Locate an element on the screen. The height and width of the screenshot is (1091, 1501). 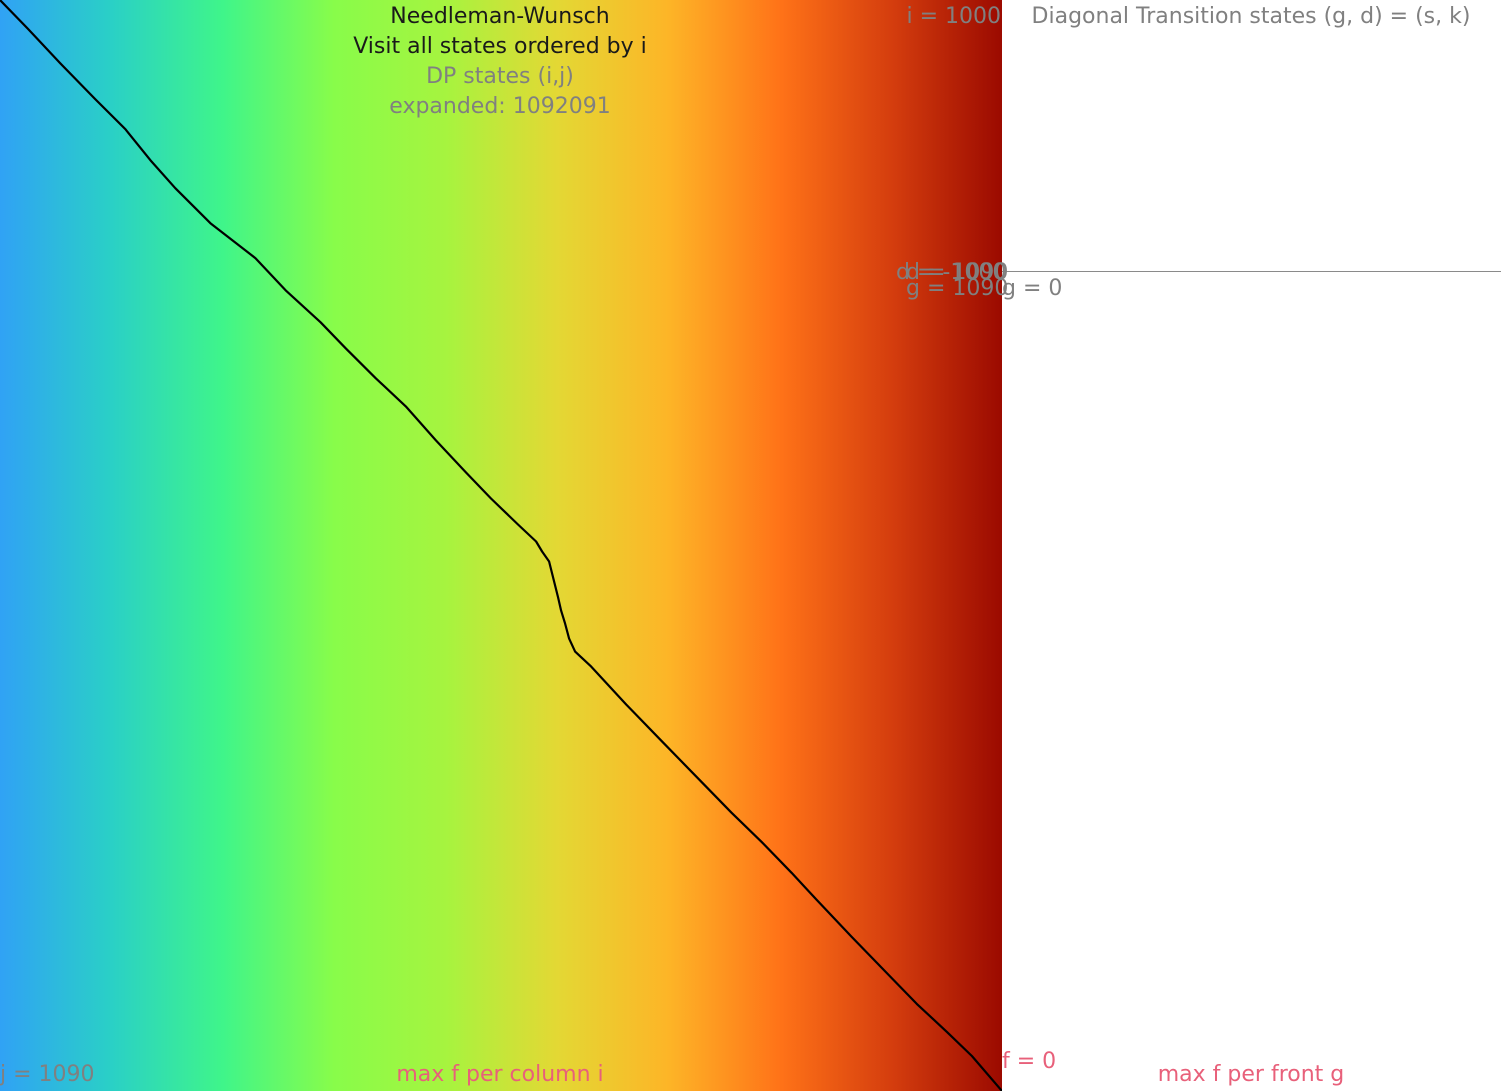
d-label-positive: d = 1090 is located at coordinates (957, 272).